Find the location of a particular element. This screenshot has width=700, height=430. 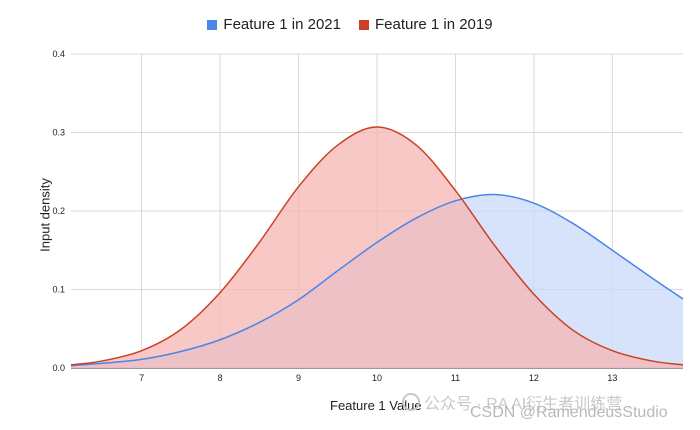

watermark-wechat: 公众号 · RA AI衍生者训练营 is located at coordinates (512, 402).